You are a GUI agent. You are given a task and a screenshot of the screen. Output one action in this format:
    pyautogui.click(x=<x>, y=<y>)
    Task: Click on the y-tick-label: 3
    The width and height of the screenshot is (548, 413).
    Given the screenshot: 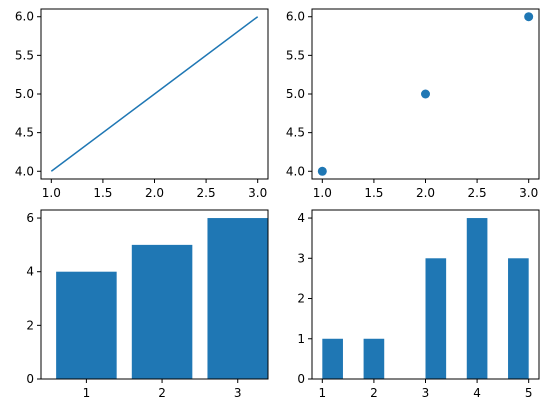 What is the action you would take?
    pyautogui.click(x=301, y=258)
    